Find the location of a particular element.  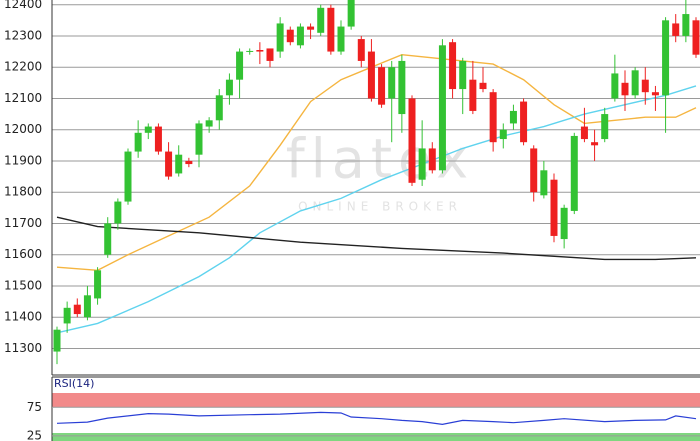

y-tick-label: 75 is located at coordinates (34, 407).